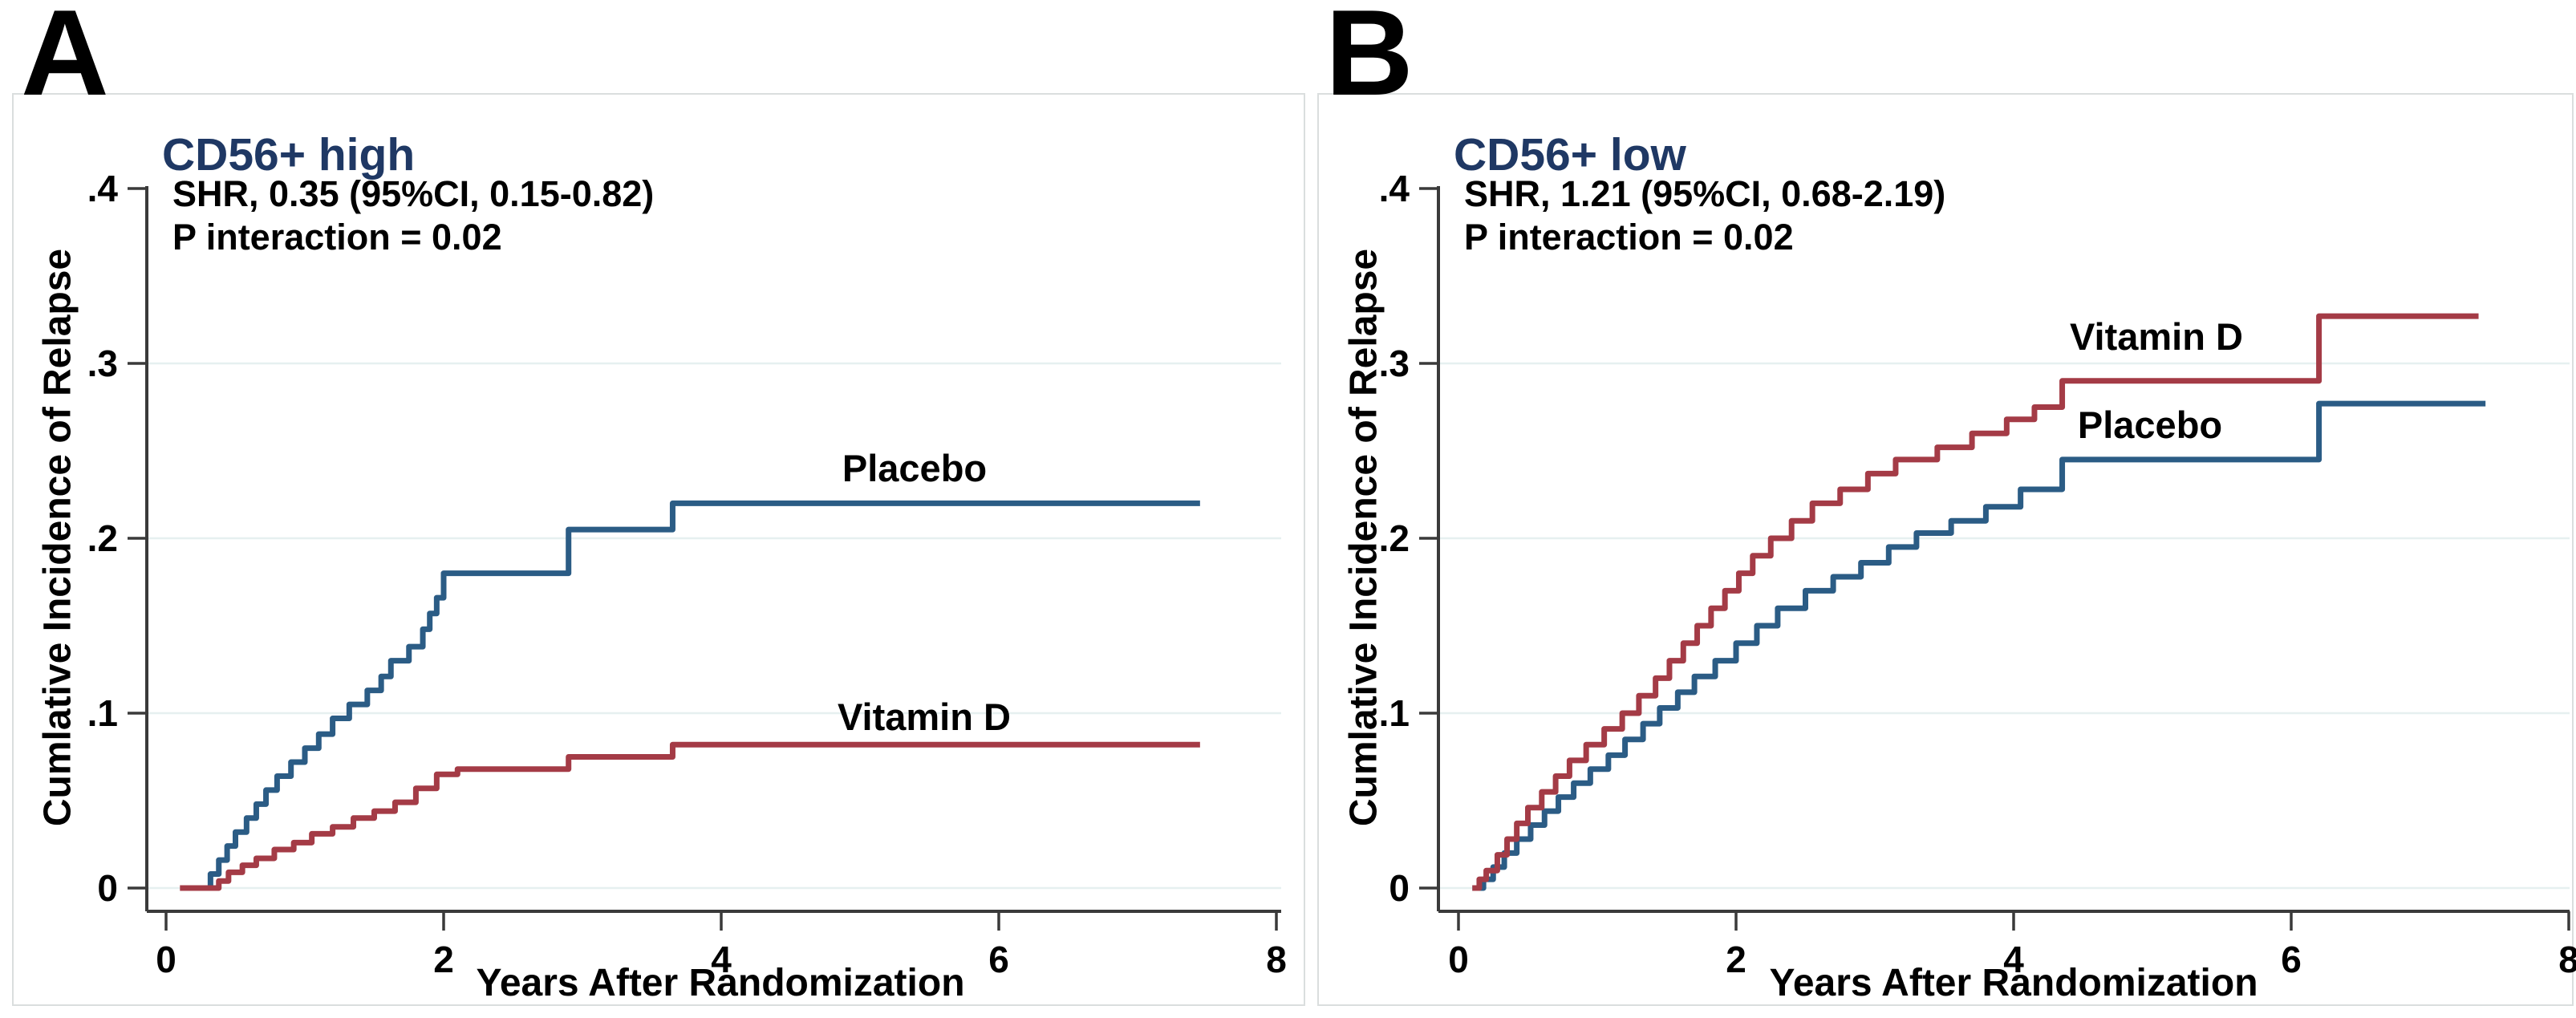 Image resolution: width=2576 pixels, height=1018 pixels. Describe the element at coordinates (1394, 713) in the screenshot. I see `panel-b-y-tick-label: .1` at that location.